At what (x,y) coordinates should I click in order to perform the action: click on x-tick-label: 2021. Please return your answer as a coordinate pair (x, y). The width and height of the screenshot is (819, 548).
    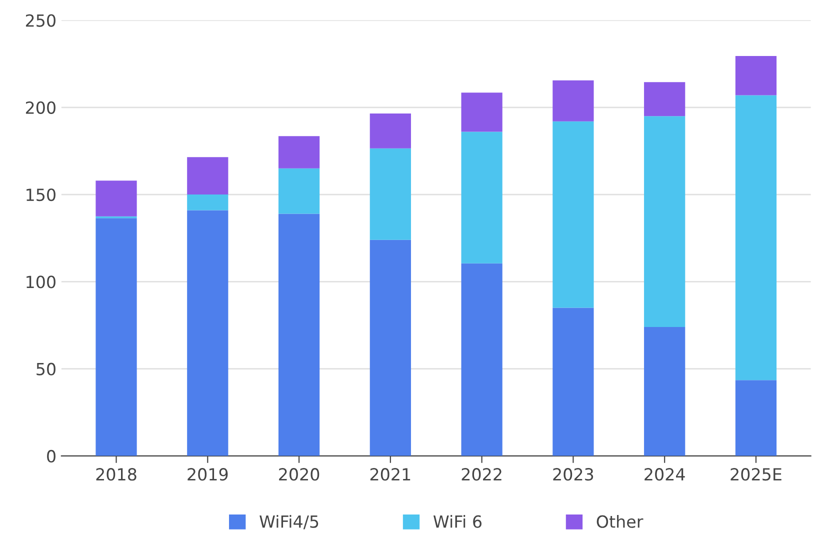
    Looking at the image, I should click on (390, 474).